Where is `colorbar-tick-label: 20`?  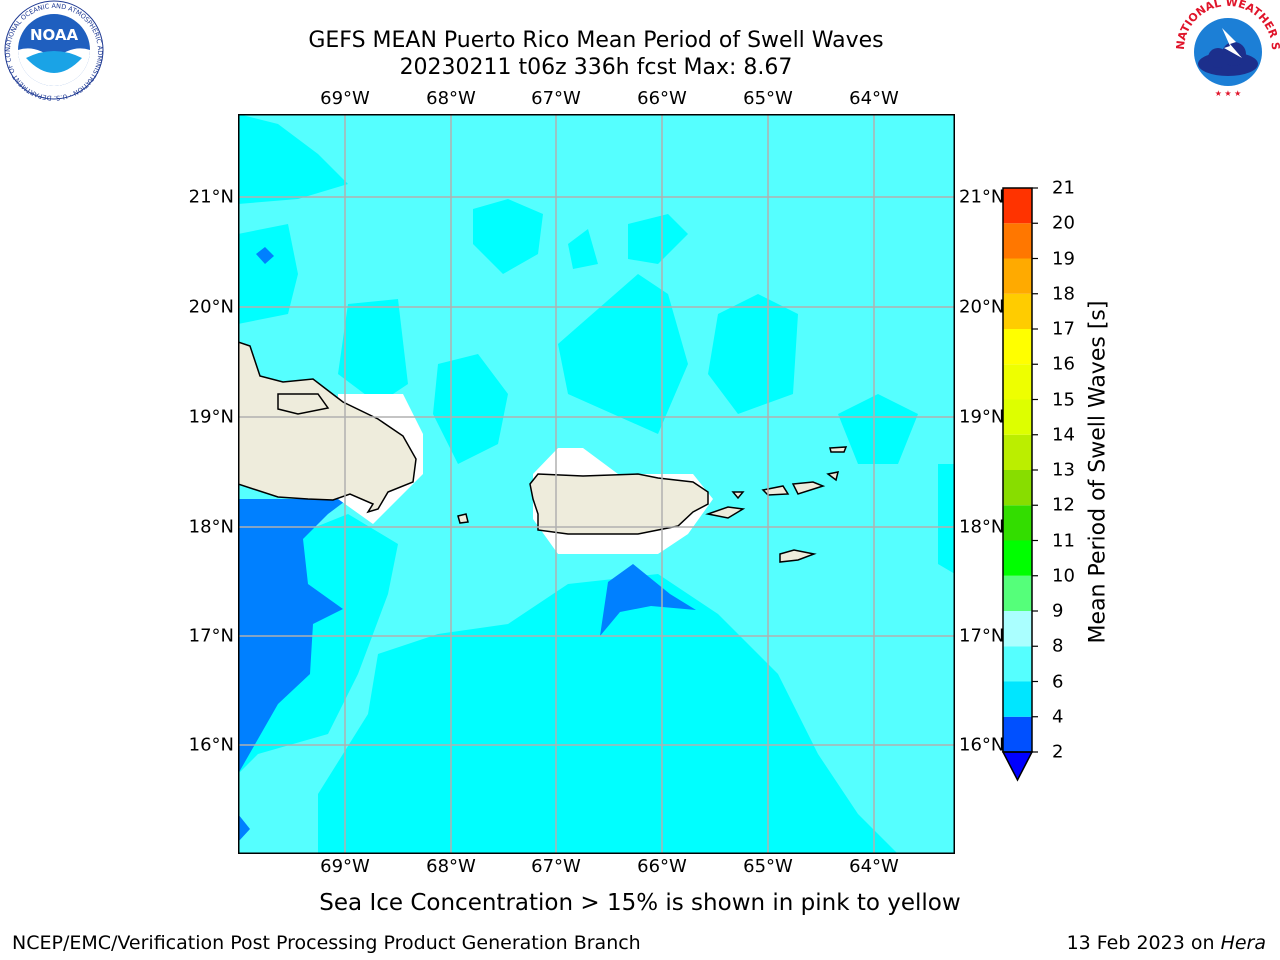
colorbar-tick-label: 20 is located at coordinates (1063, 223).